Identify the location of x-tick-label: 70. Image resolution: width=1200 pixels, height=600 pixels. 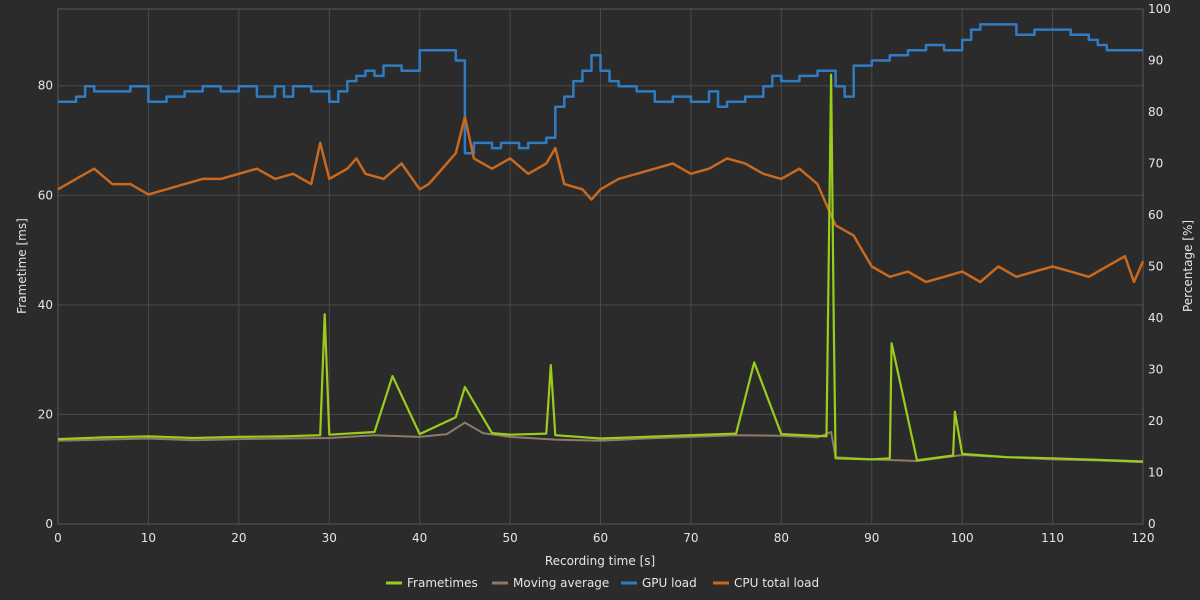
(690, 538).